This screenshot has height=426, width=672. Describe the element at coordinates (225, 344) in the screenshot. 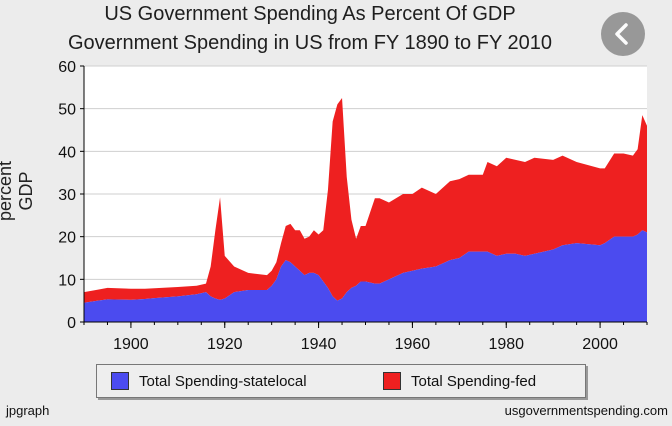

I see `x-tick-label: 1920` at that location.